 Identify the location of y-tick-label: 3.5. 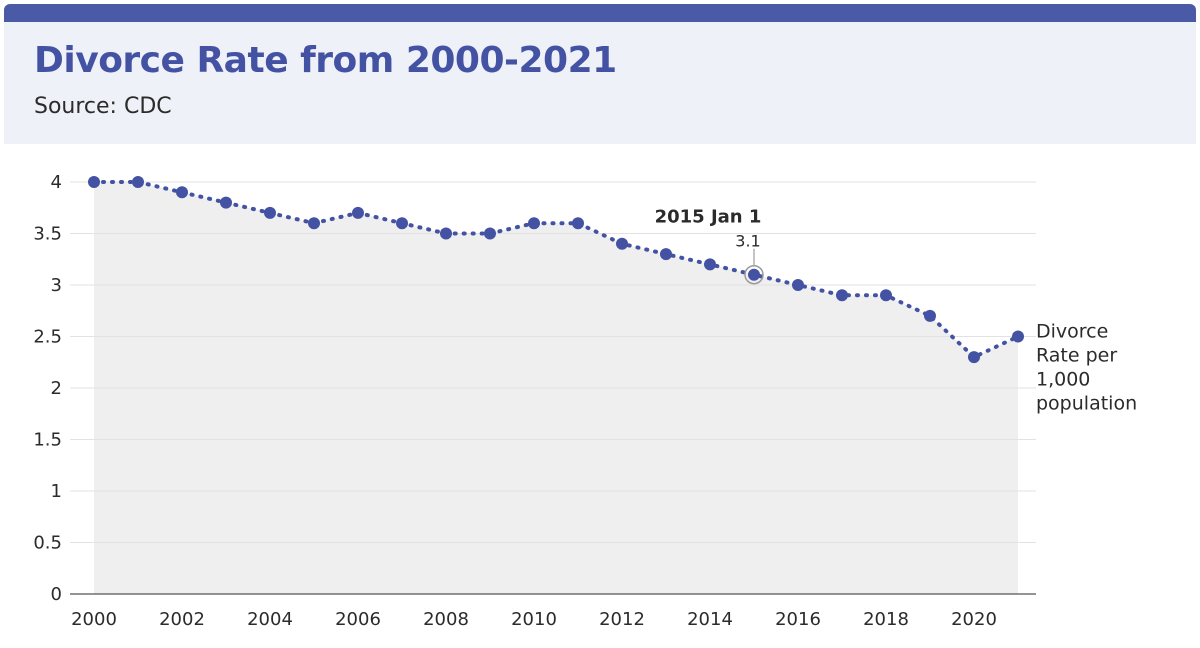
(47, 234).